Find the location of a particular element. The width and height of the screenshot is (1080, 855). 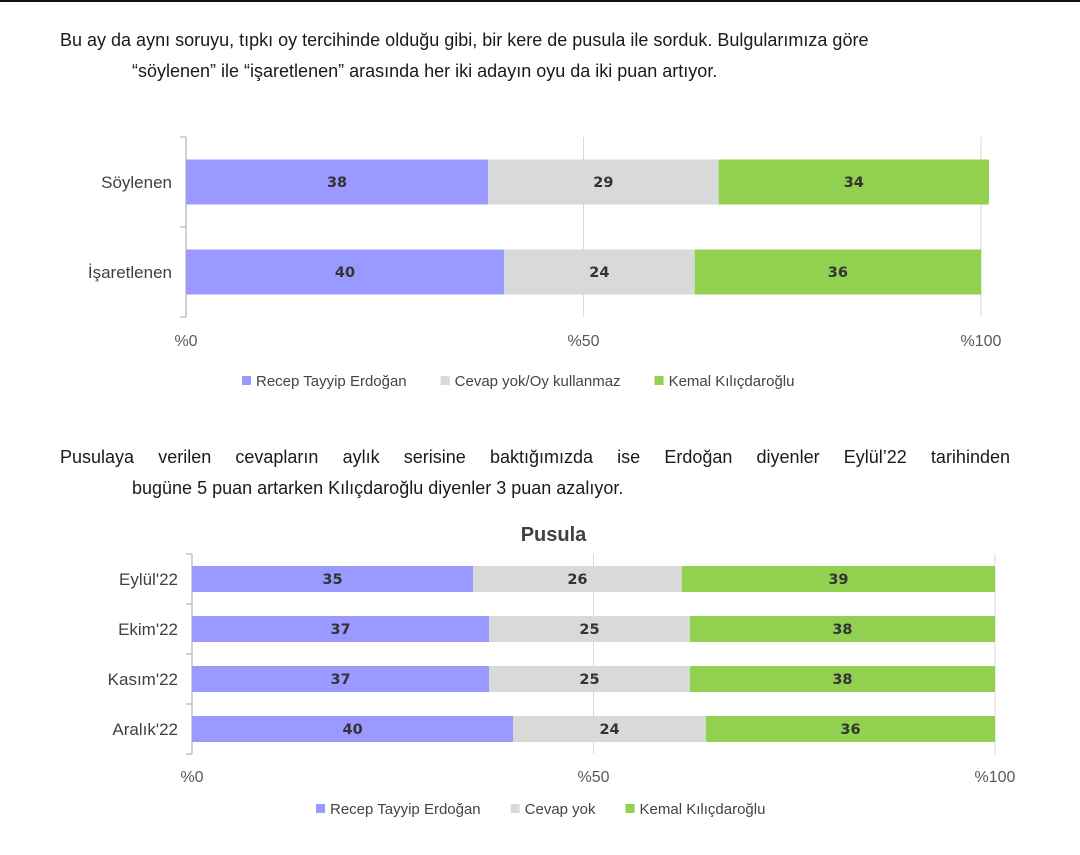

data-label: 34 is located at coordinates (854, 183).